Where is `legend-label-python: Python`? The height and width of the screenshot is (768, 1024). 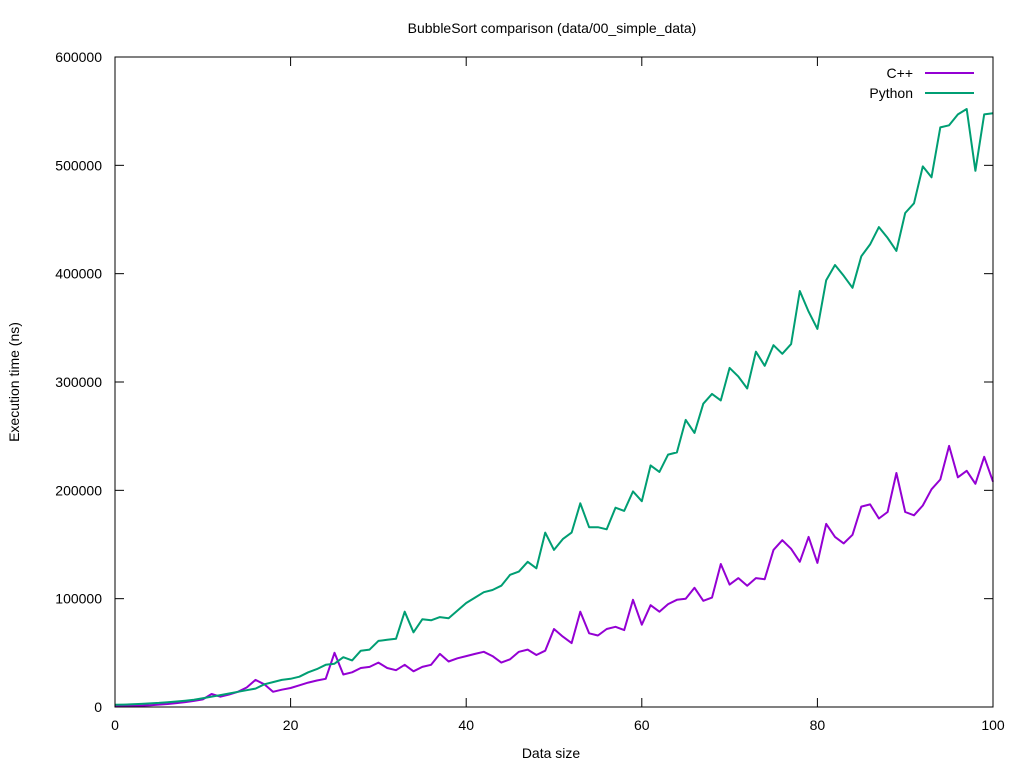
legend-label-python: Python is located at coordinates (891, 93).